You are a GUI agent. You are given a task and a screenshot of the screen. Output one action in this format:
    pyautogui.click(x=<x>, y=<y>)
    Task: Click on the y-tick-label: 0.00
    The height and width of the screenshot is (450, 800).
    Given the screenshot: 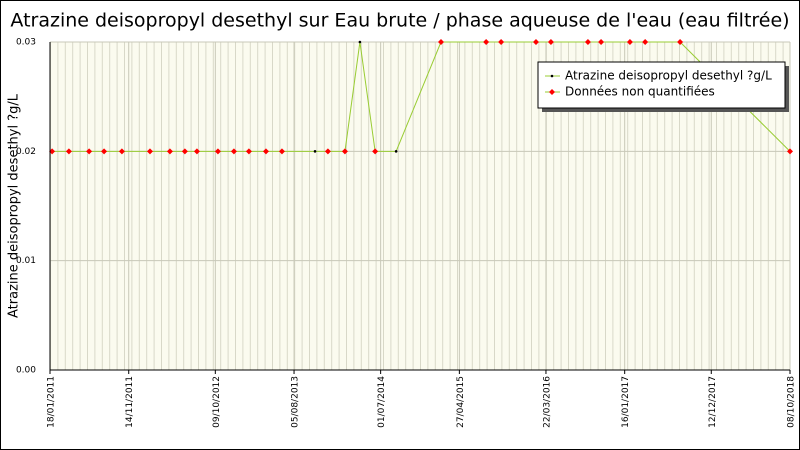 What is the action you would take?
    pyautogui.click(x=26, y=371)
    